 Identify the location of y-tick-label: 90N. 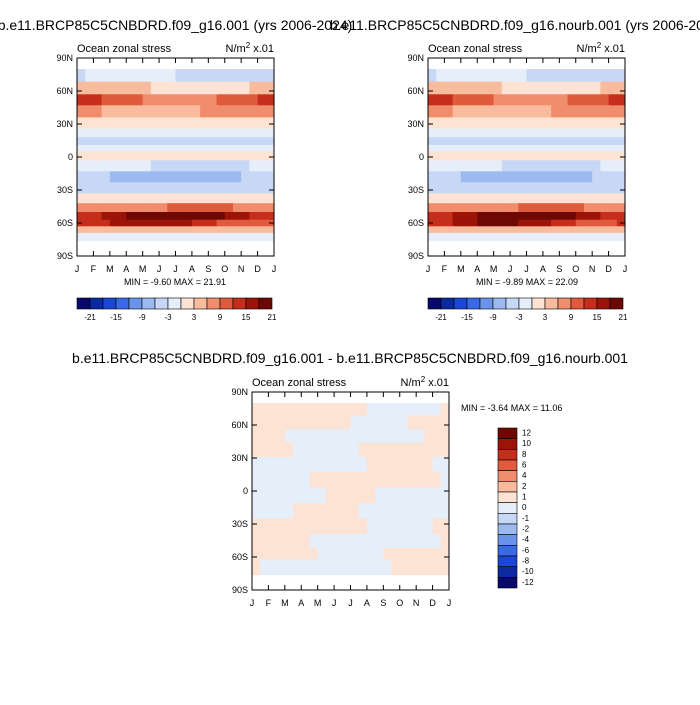
(64, 58).